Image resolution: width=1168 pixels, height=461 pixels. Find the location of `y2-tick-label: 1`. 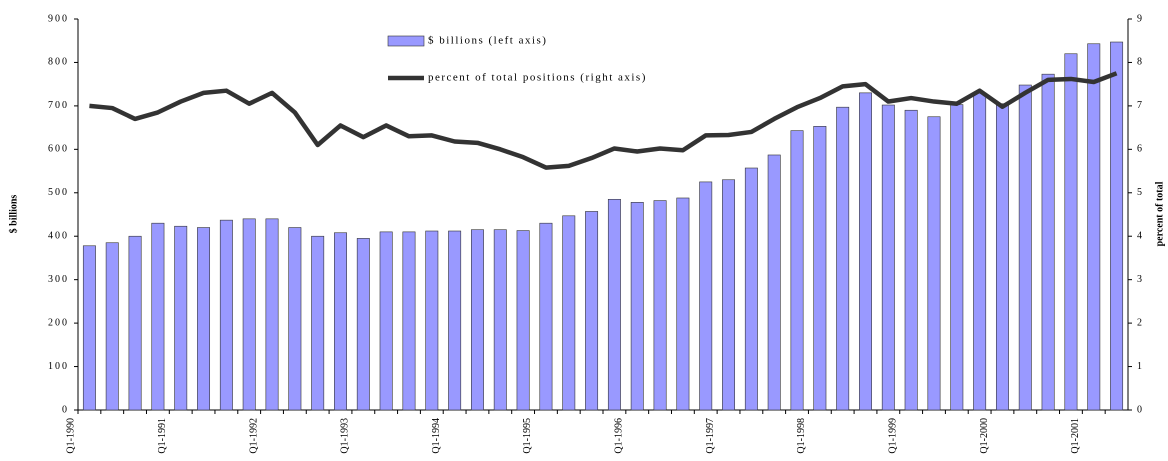

y2-tick-label: 1 is located at coordinates (1139, 366).